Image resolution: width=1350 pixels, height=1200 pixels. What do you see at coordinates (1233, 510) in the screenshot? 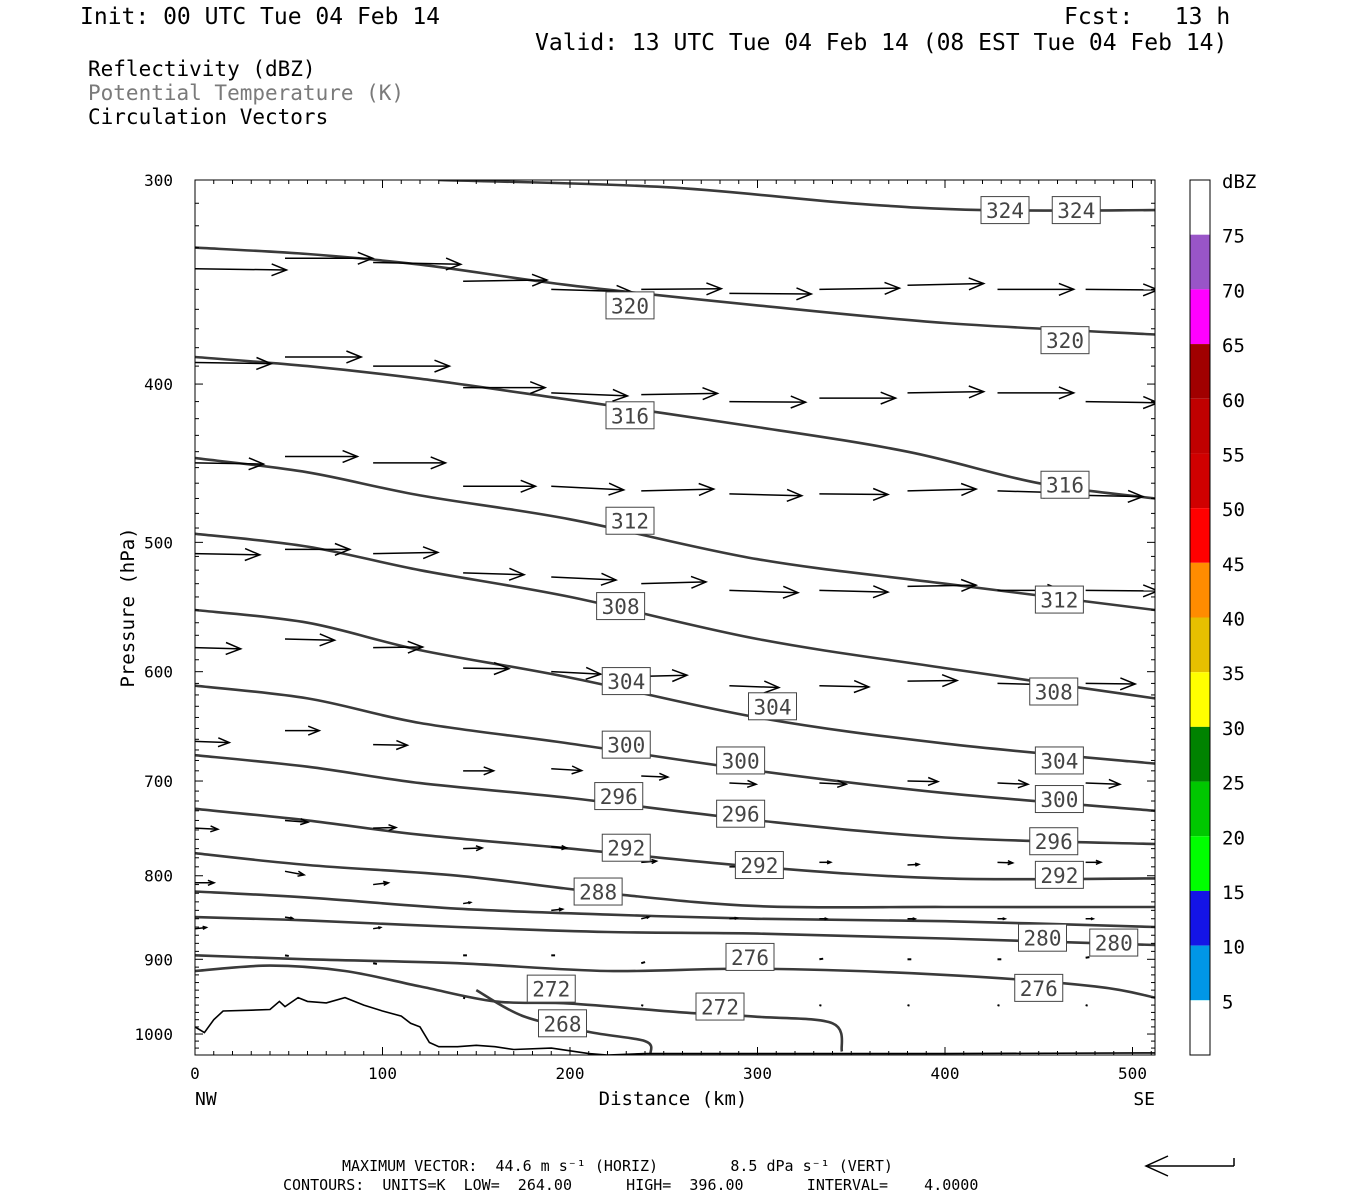
I see `colorbar-label: 50` at bounding box center [1233, 510].